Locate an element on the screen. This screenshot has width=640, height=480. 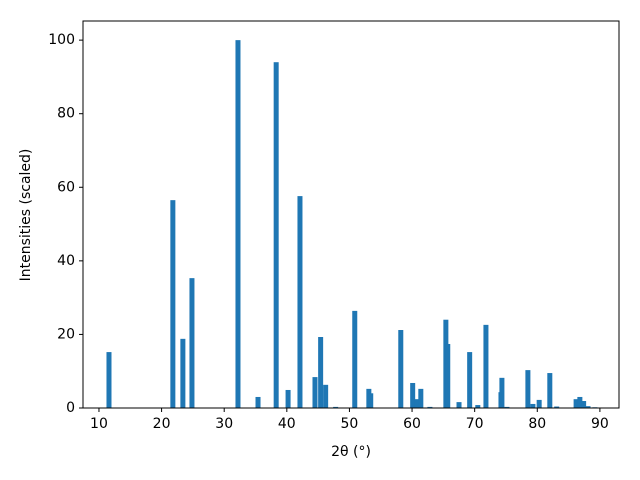
x-tick-label: 50 is located at coordinates (350, 424).